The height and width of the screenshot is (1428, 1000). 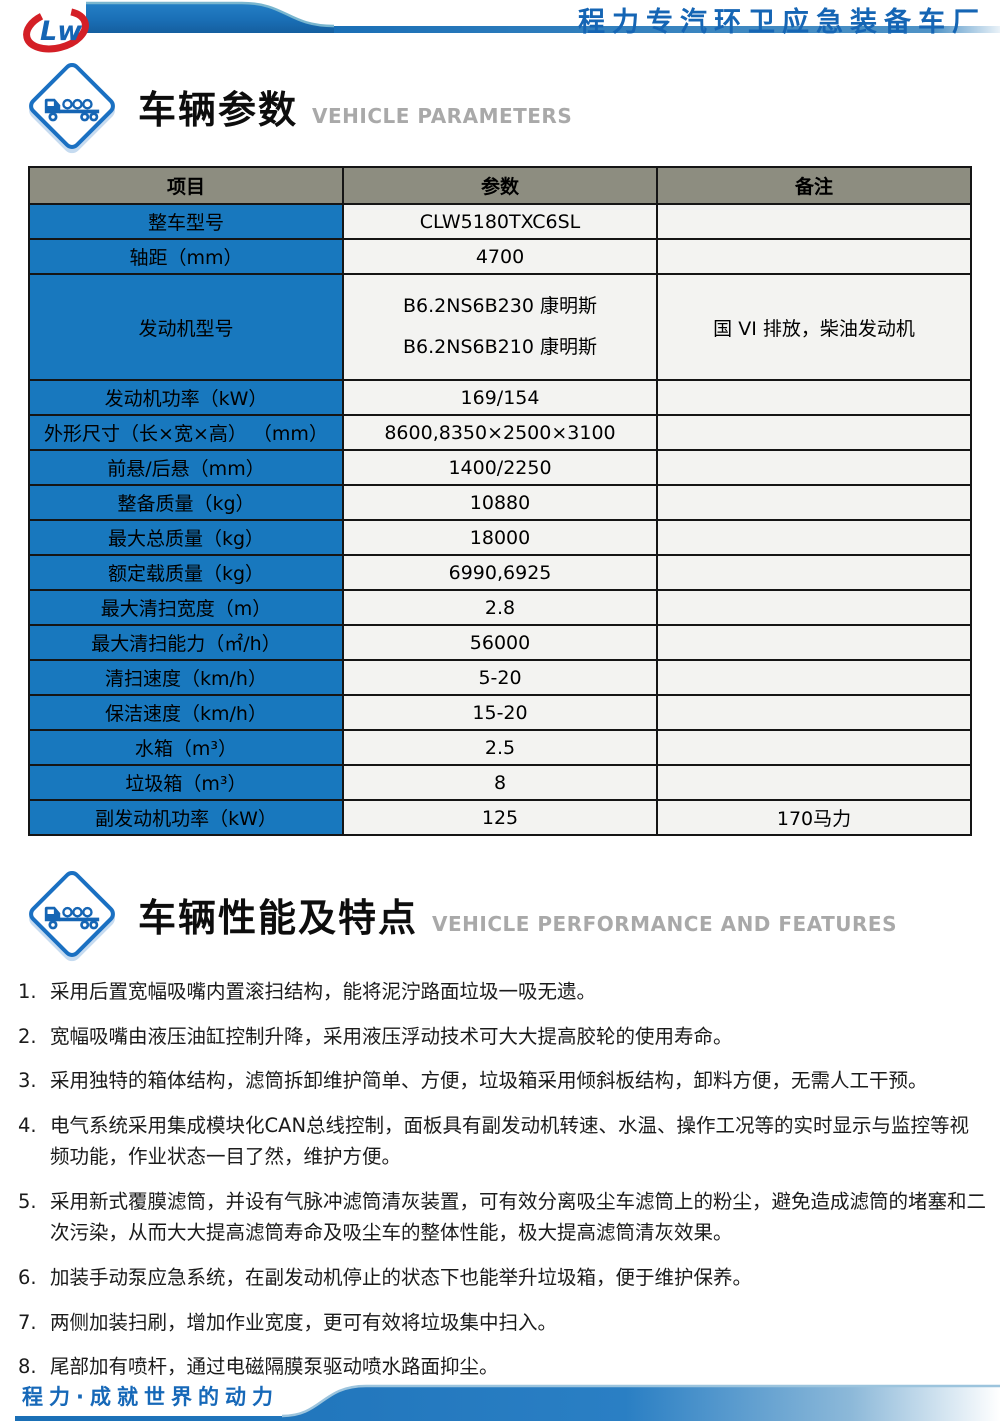 I want to click on table-row: 副发动机功率（kW） 125 170马力, so click(x=500, y=817).